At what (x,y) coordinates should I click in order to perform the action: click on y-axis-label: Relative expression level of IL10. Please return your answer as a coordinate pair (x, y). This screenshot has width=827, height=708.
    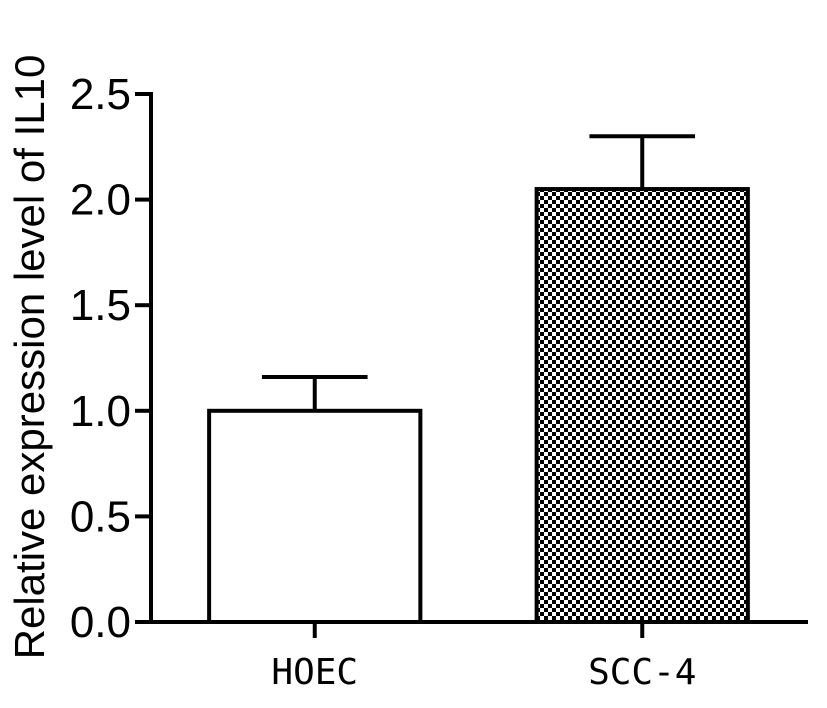
    Looking at the image, I should click on (29, 357).